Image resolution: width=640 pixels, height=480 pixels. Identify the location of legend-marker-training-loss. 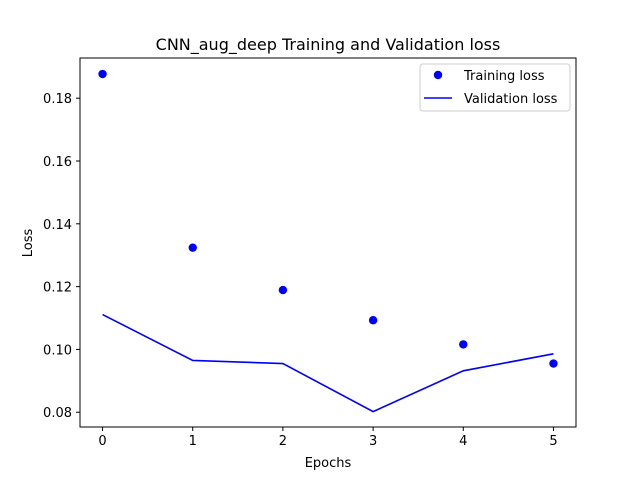
(438, 75).